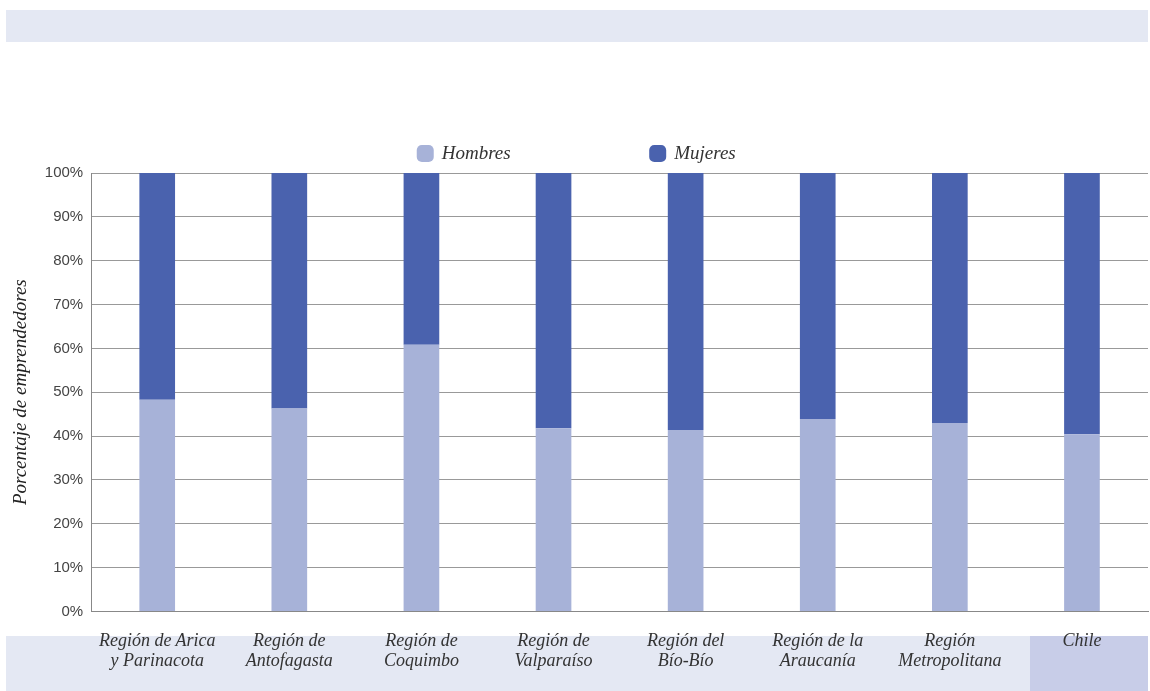 The image size is (1150, 691). What do you see at coordinates (20, 393) in the screenshot?
I see `y-axis-title: Porcentaje de emprendedores` at bounding box center [20, 393].